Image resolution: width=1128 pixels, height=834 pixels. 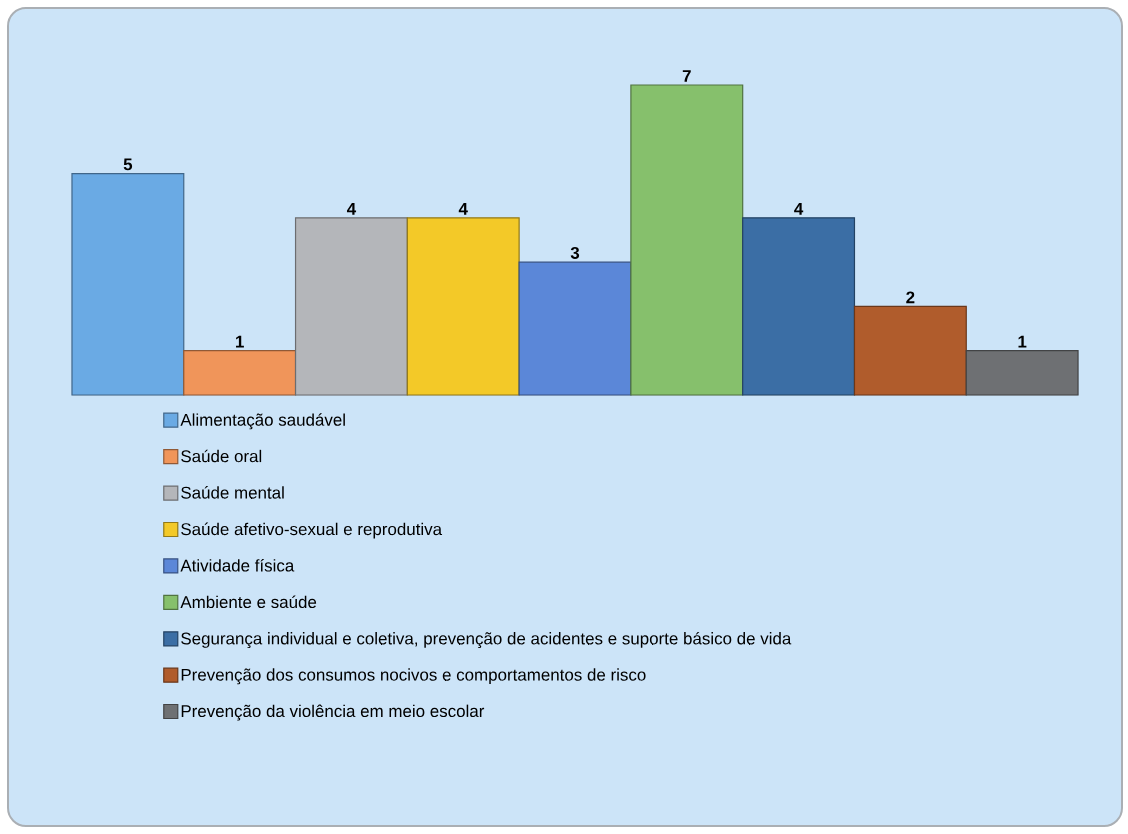 What do you see at coordinates (686, 76) in the screenshot?
I see `data-label: 7` at bounding box center [686, 76].